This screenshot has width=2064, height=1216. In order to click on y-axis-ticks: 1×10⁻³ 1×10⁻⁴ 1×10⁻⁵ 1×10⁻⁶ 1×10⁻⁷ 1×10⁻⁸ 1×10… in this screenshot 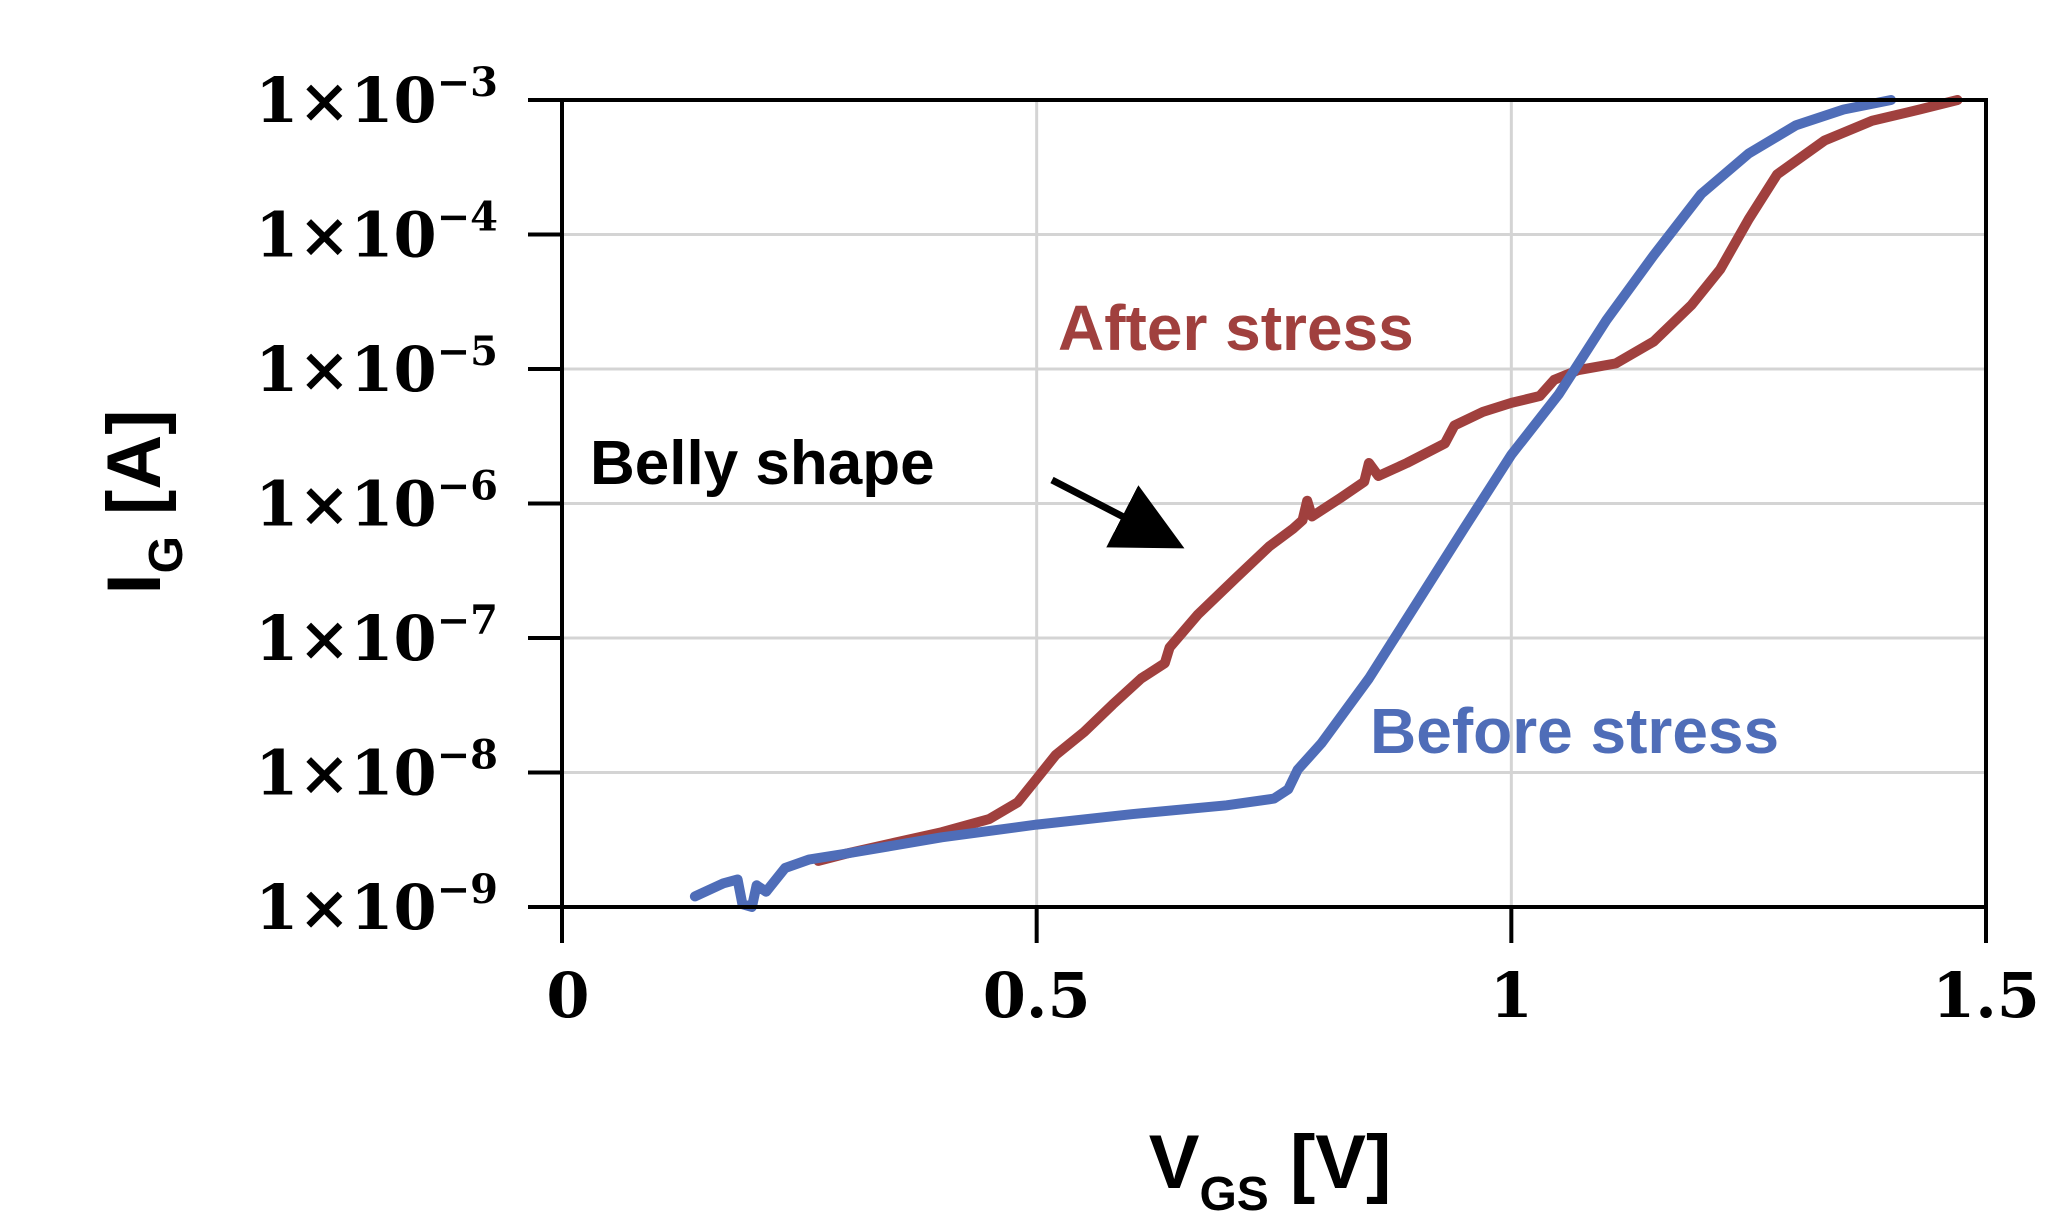, I will do `click(408, 501)`.